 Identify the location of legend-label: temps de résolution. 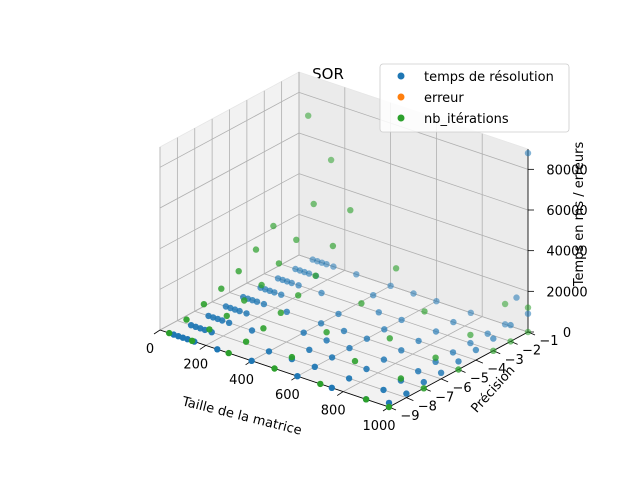
(489, 77).